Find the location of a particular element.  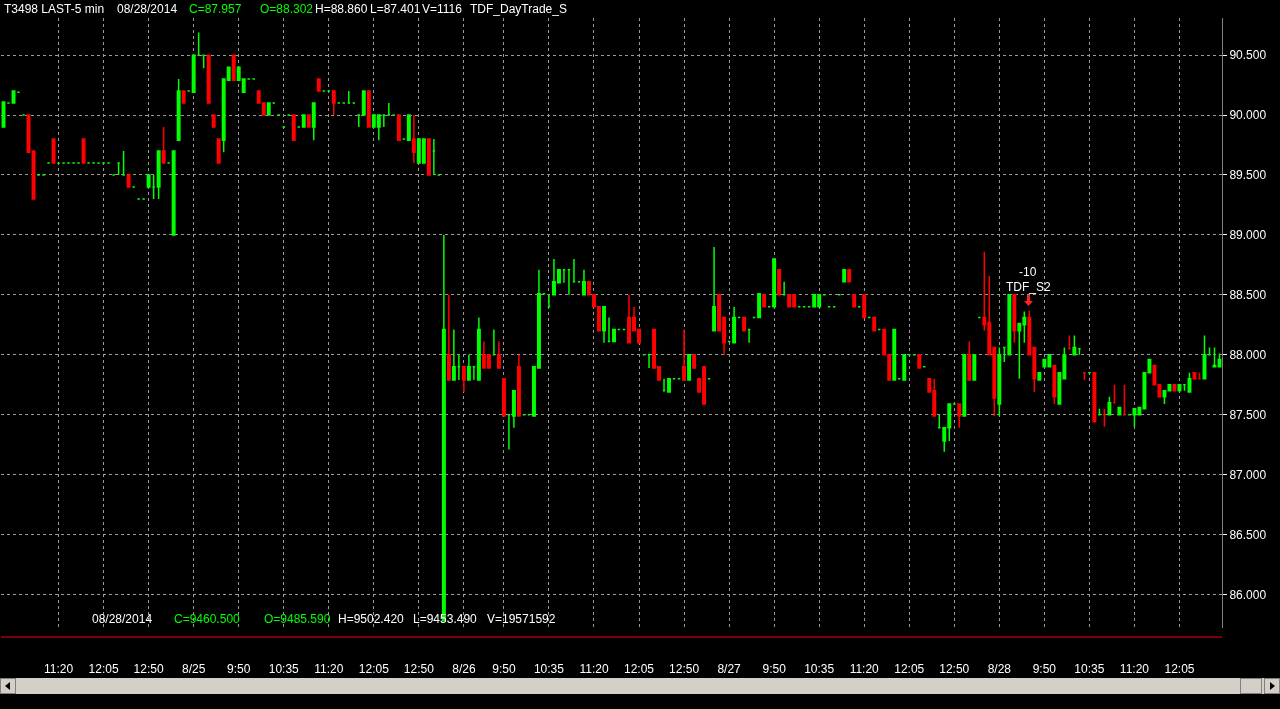

text: O=88.302 is located at coordinates (287, 9).